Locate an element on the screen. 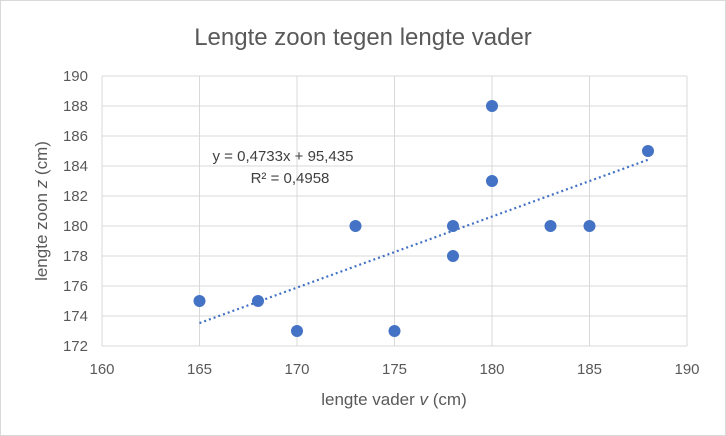 The image size is (726, 436). y-tick-labels: 172 174 176 178 180 182 184 186 188 190 is located at coordinates (75, 211).